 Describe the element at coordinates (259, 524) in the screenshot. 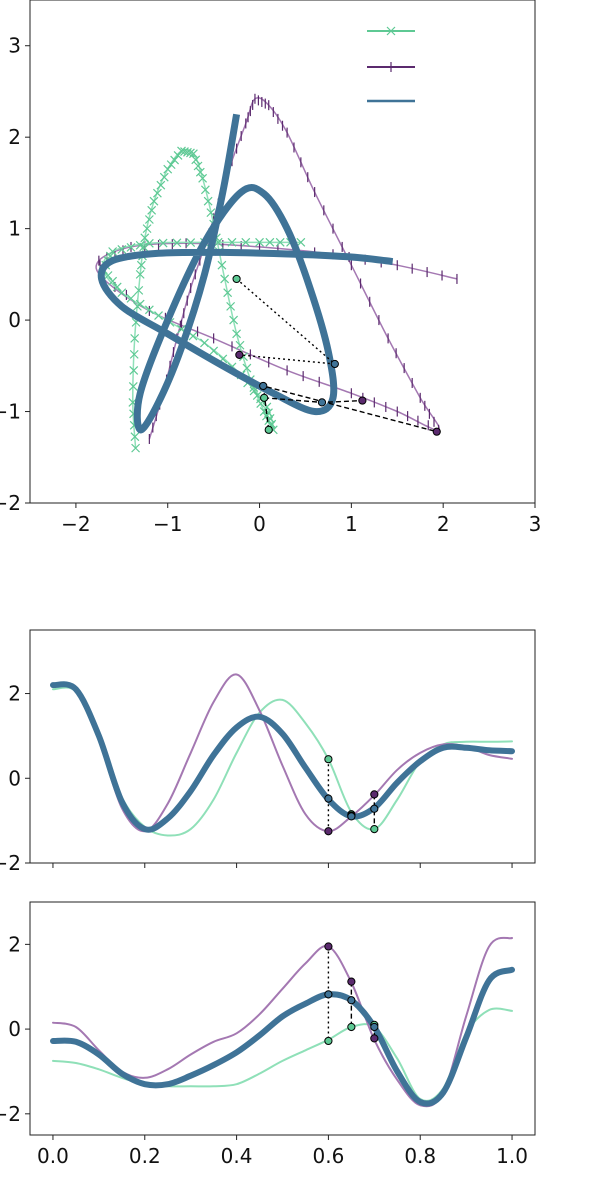

I see `x-tick-label: 0` at that location.